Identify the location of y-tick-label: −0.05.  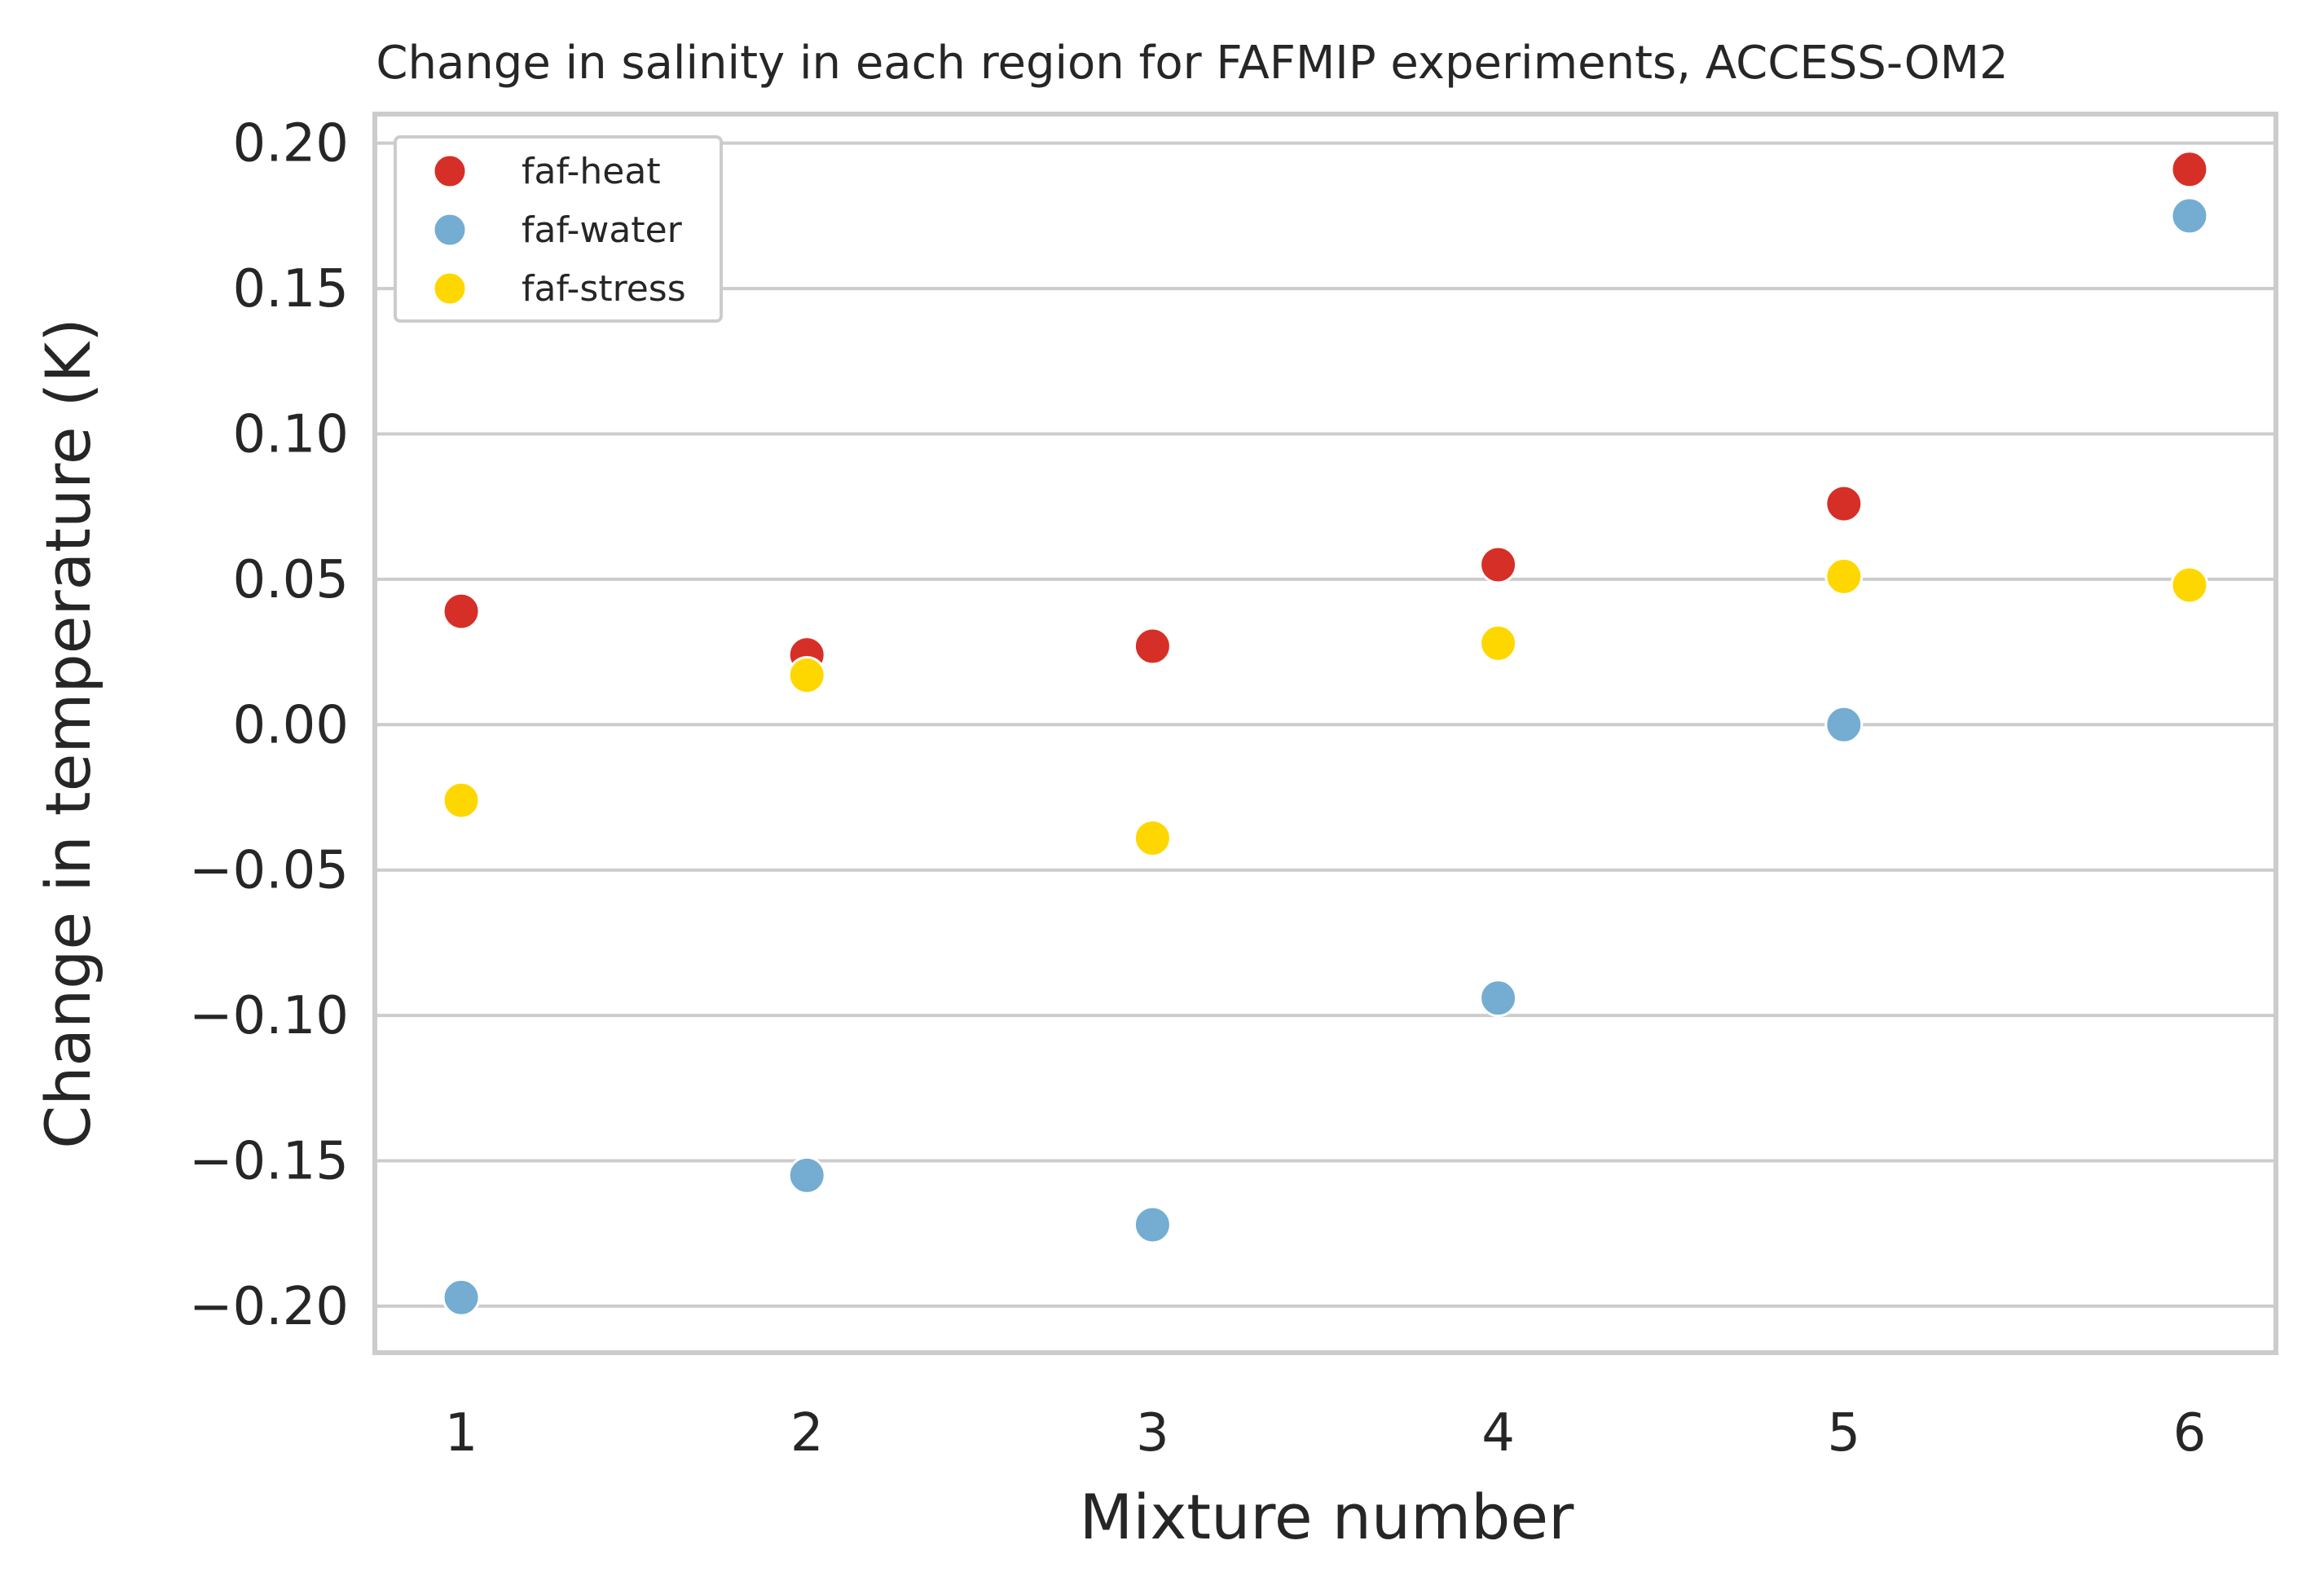
(269, 871).